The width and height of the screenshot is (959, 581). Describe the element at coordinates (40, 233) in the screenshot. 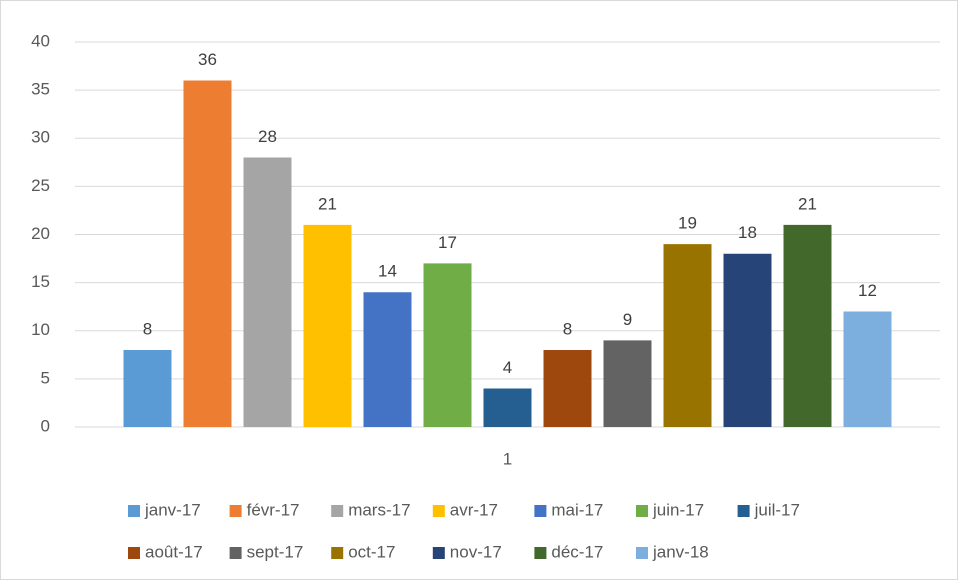

I see `y-tick-label: 20` at that location.